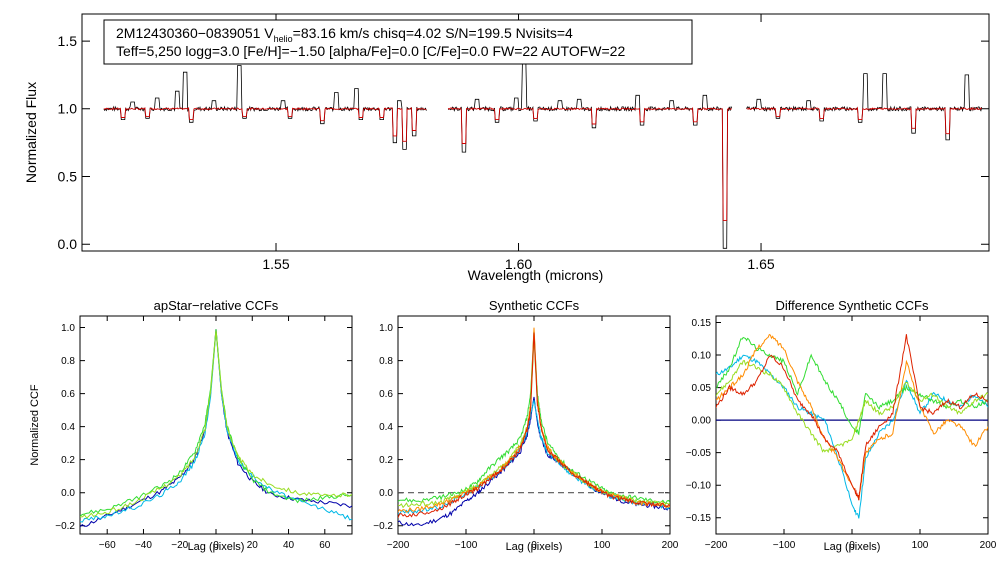 This screenshot has height=576, width=1008. What do you see at coordinates (216, 305) in the screenshot?
I see `apstar_ccf-title: apStar−relative CCFs` at bounding box center [216, 305].